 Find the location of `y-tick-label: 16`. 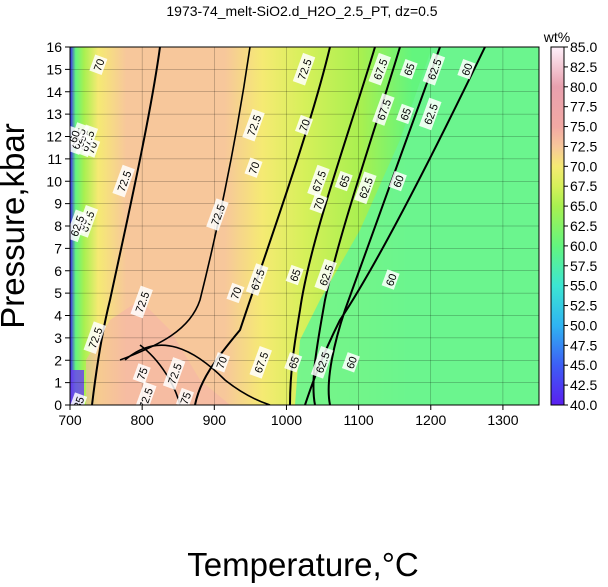

y-tick-label: 16 is located at coordinates (54, 47).